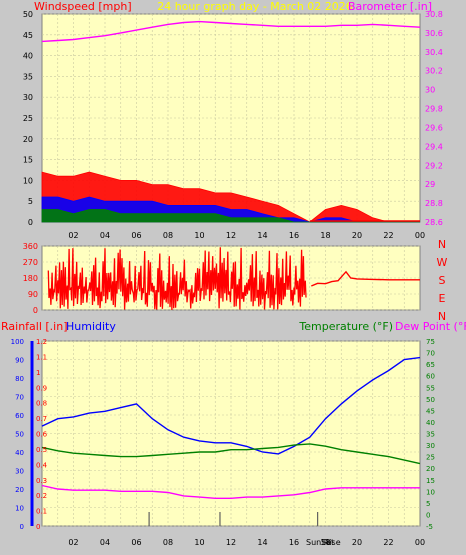 The height and width of the screenshot is (555, 466). What do you see at coordinates (19, 416) in the screenshot?
I see `humidity-tick-label: 60` at bounding box center [19, 416].